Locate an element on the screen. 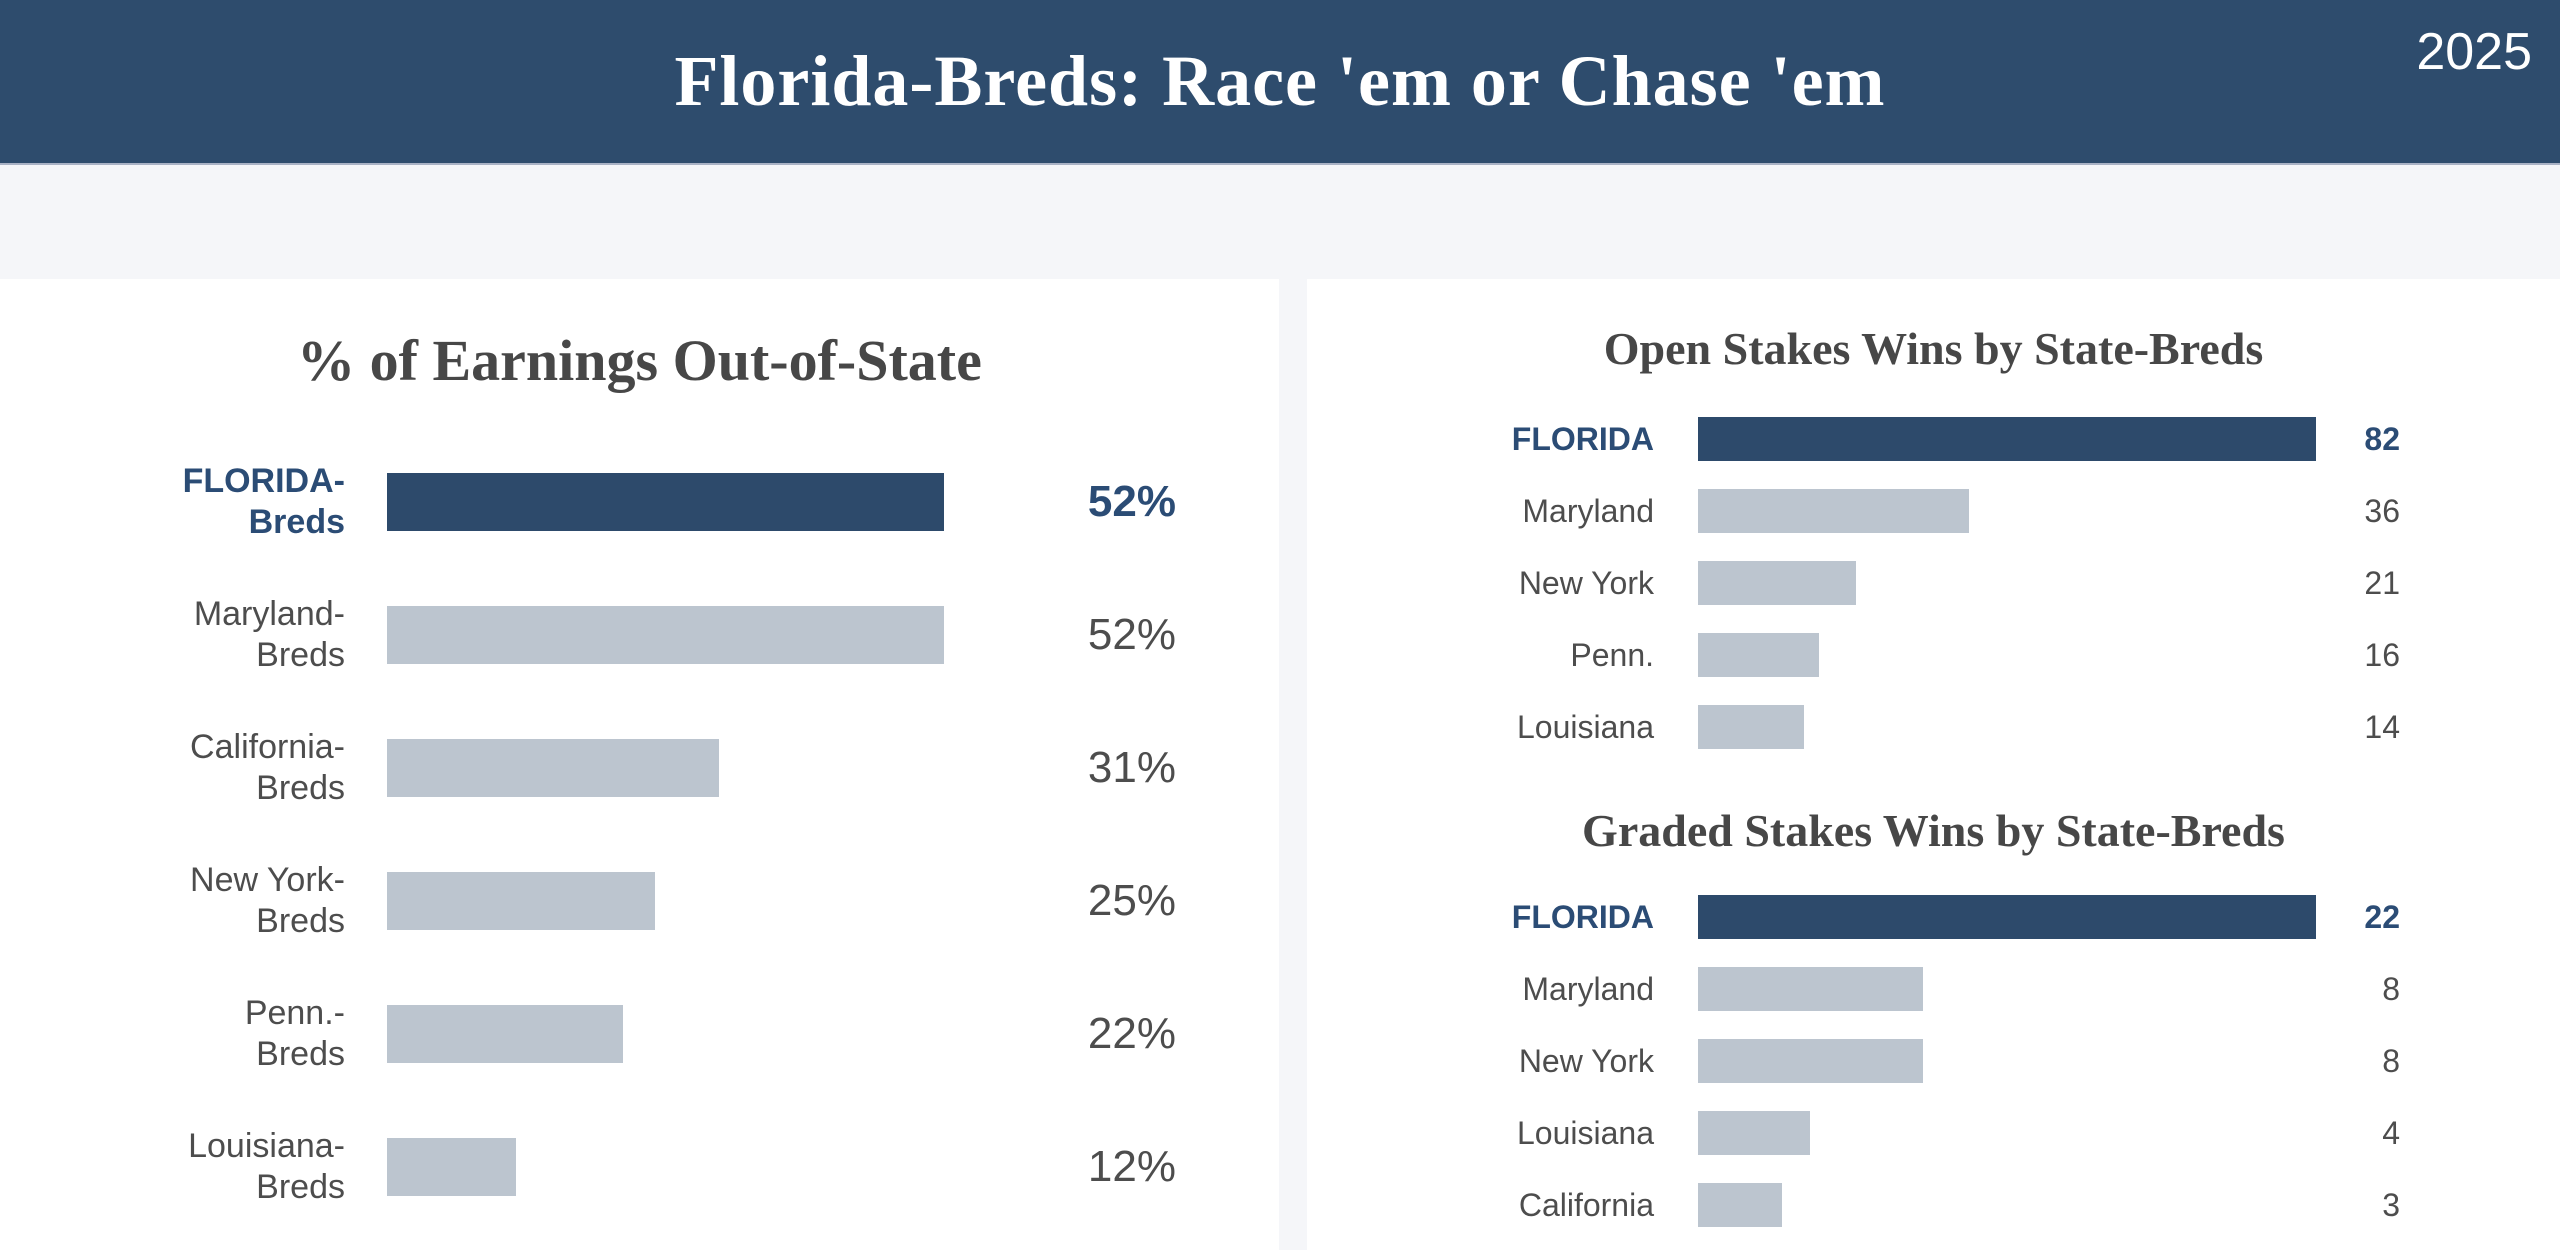 The image size is (2560, 1250). chart-row: FLORIDA 82 is located at coordinates (1933, 439).